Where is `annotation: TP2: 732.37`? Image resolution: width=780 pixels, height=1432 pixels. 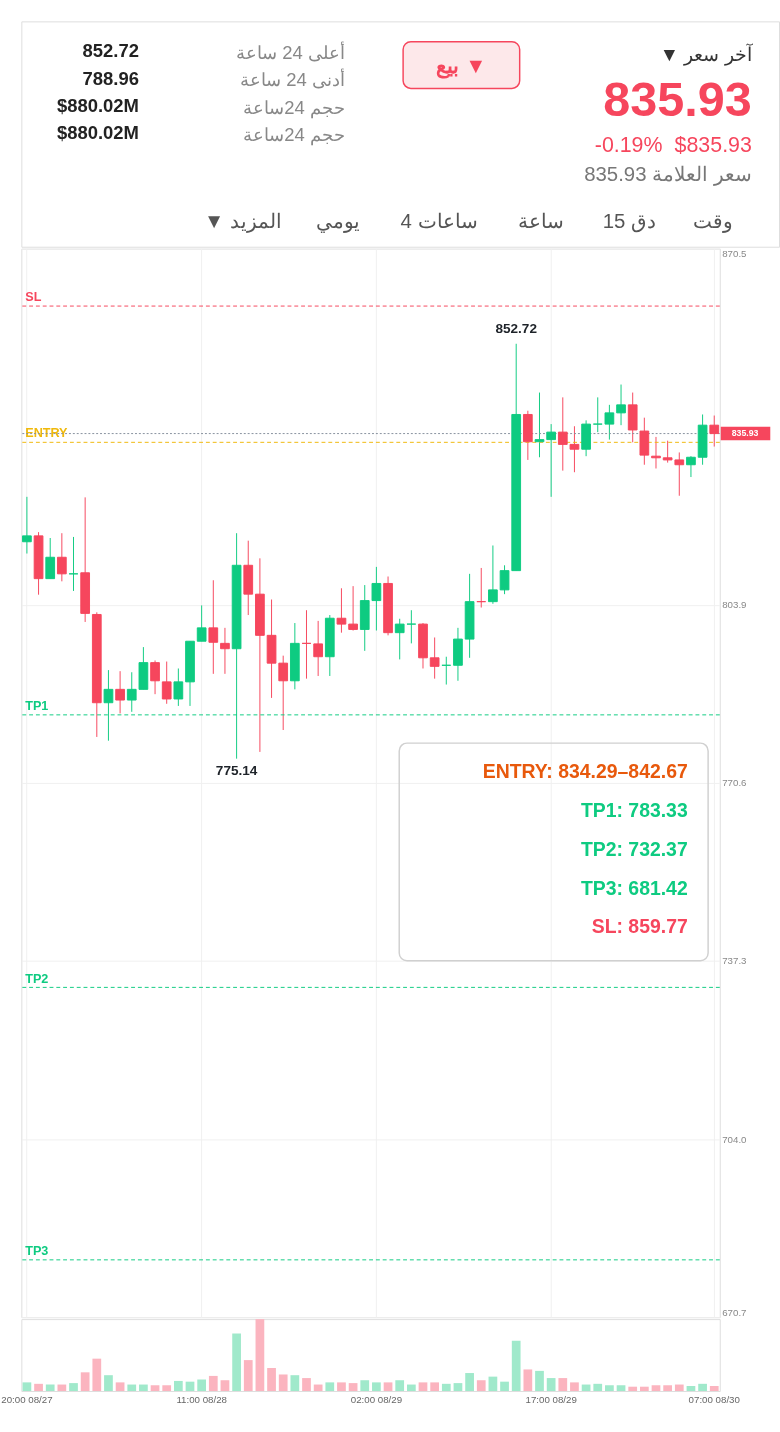 annotation: TP2: 732.37 is located at coordinates (634, 848).